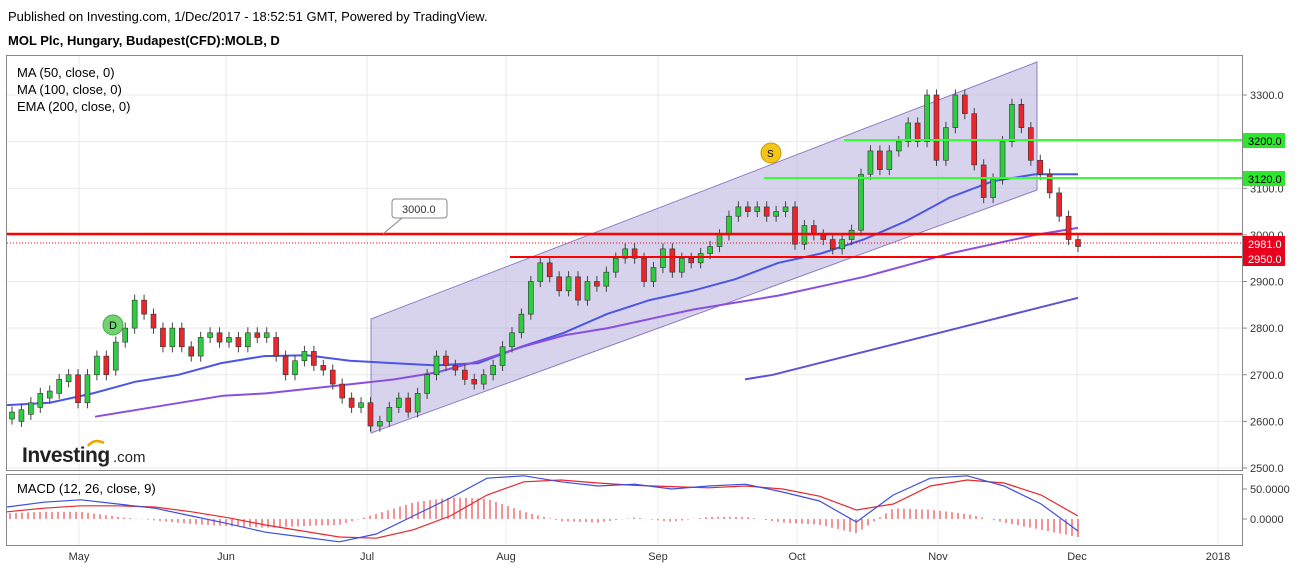  Describe the element at coordinates (69, 89) in the screenshot. I see `legend-ma100: MA (100, close, 0)` at that location.